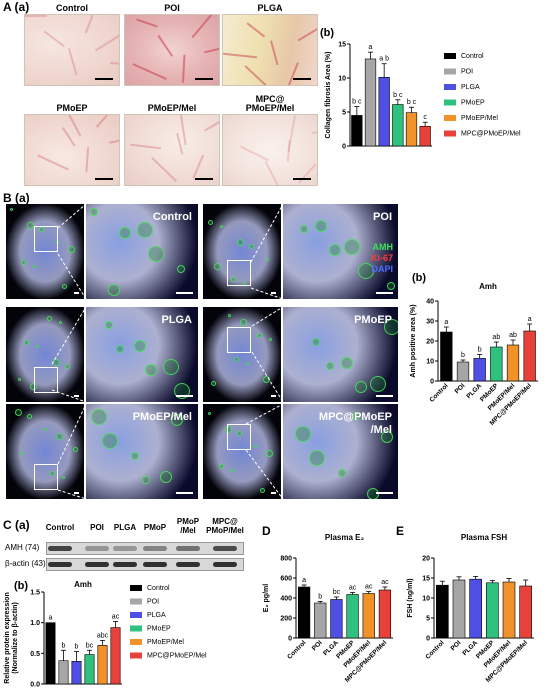 The width and height of the screenshot is (546, 690). What do you see at coordinates (382, 269) in the screenshot?
I see `stain-label-dapi: DAPI` at bounding box center [382, 269].